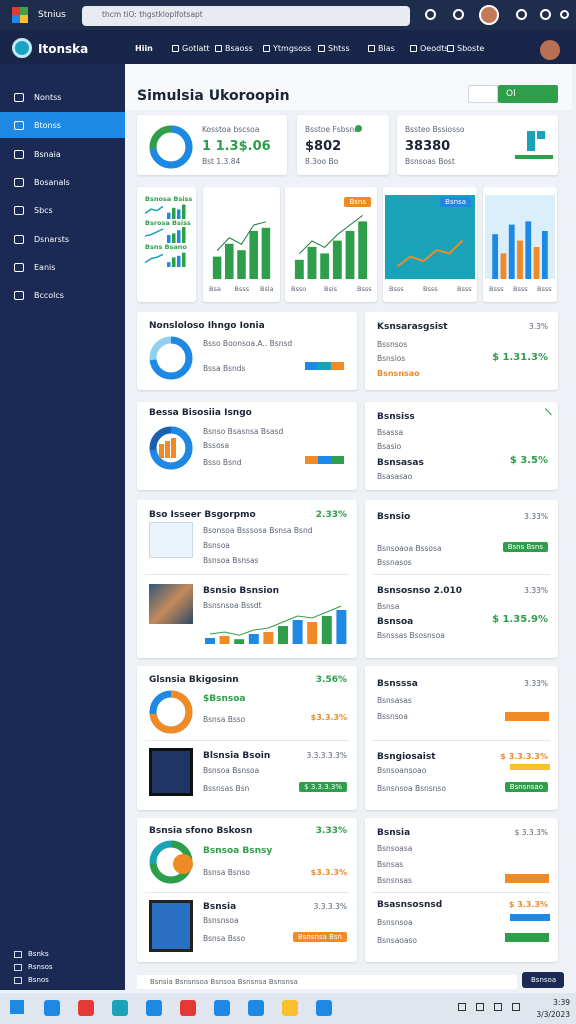  I want to click on sidebar-footer-item: Bsnks, so click(38, 954).